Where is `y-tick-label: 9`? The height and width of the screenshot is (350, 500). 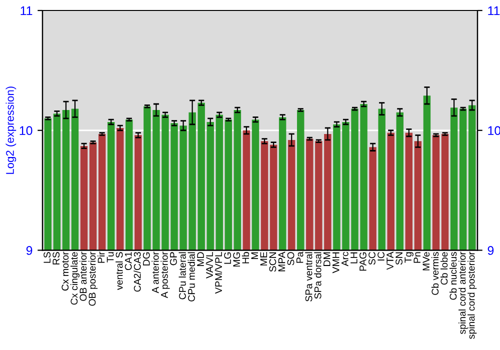 y-tick-label: 9 is located at coordinates (29, 250).